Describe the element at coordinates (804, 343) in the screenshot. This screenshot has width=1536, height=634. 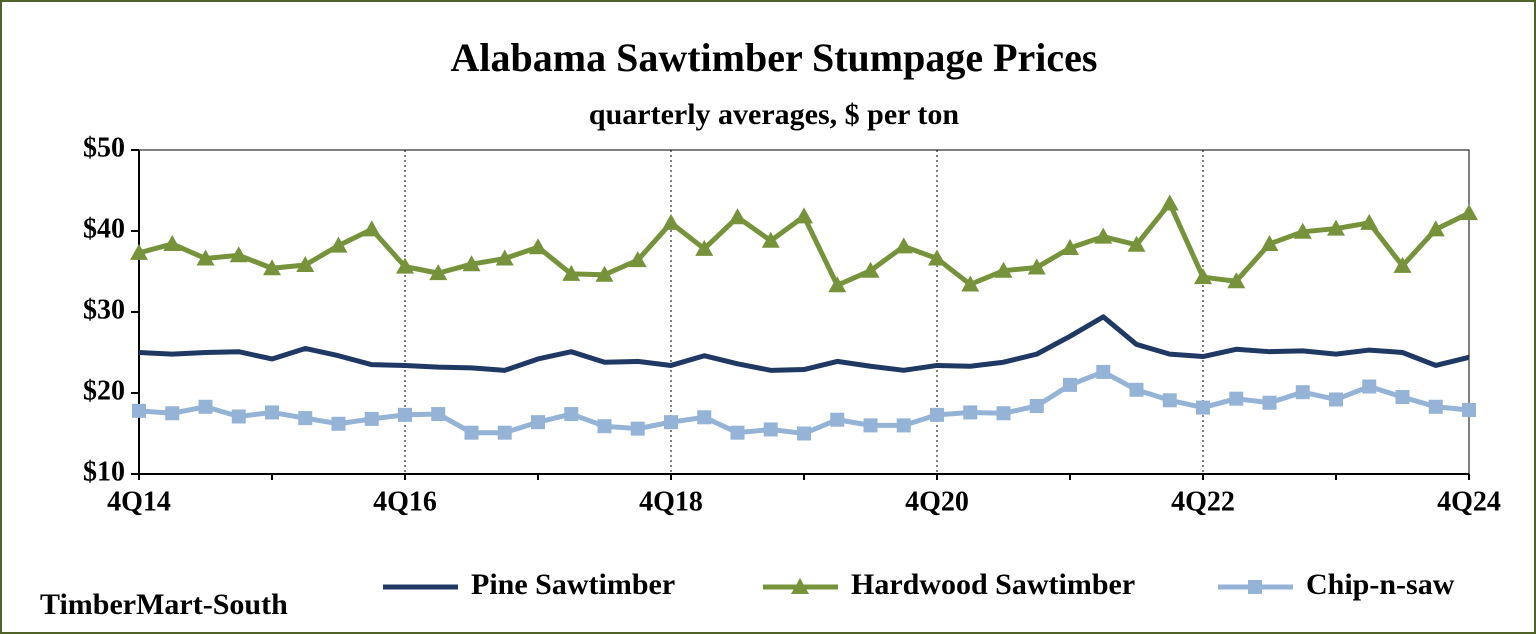
I see `series-line` at that location.